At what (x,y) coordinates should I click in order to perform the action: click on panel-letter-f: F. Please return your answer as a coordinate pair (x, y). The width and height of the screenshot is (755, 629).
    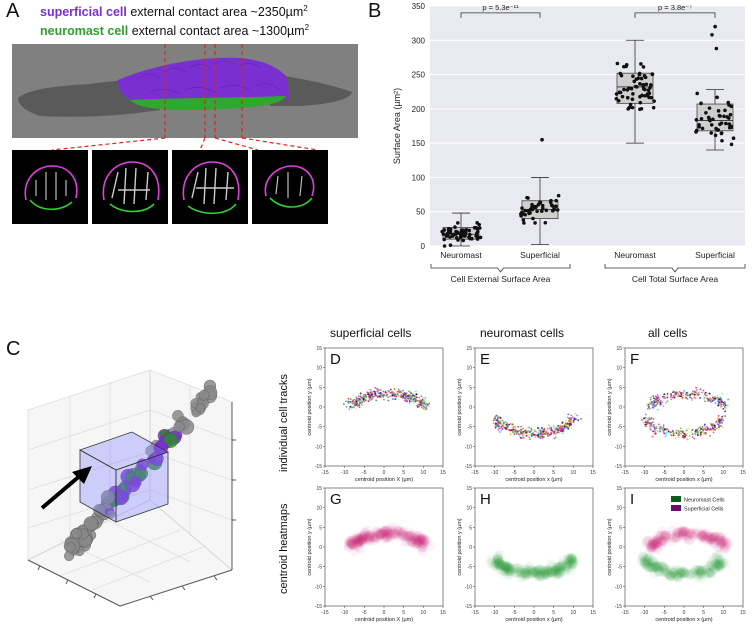
    Looking at the image, I should click on (634, 359).